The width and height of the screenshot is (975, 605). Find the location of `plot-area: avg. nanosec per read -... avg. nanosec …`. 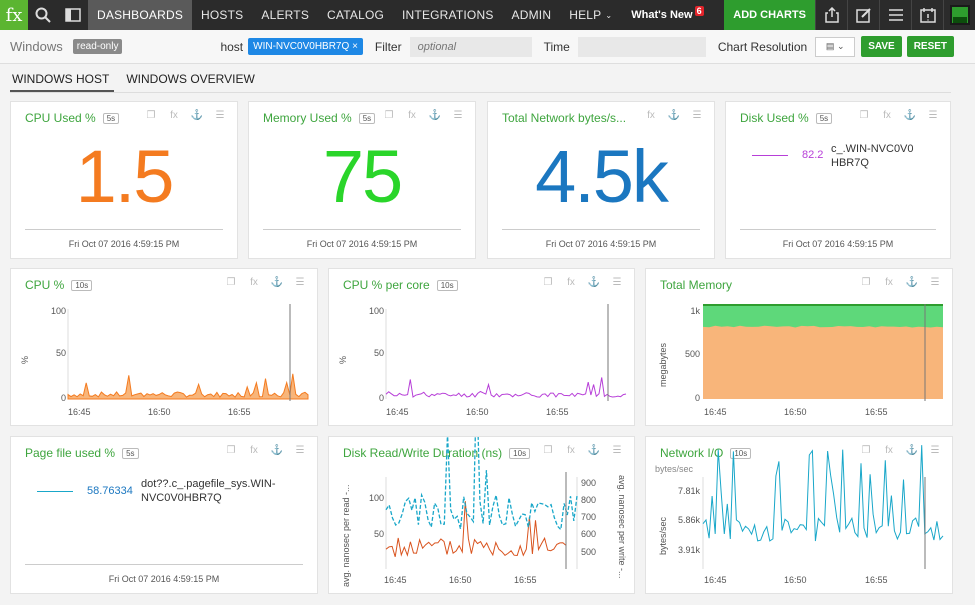

plot-area: avg. nanosec per read -... avg. nanosec … is located at coordinates (484, 512).